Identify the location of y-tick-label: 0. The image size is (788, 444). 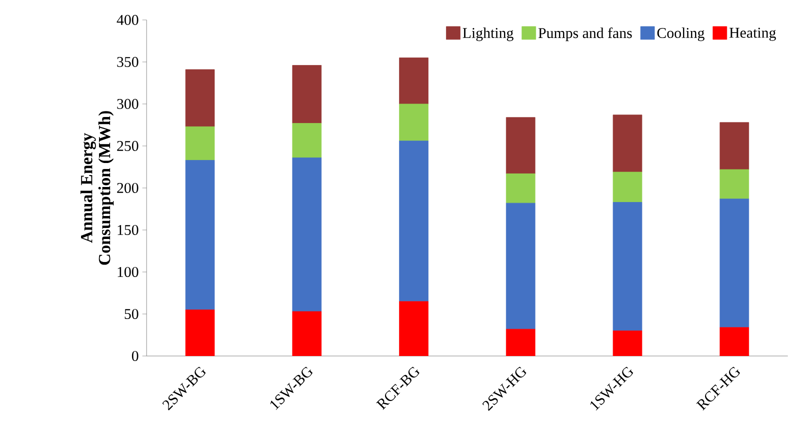
(135, 356).